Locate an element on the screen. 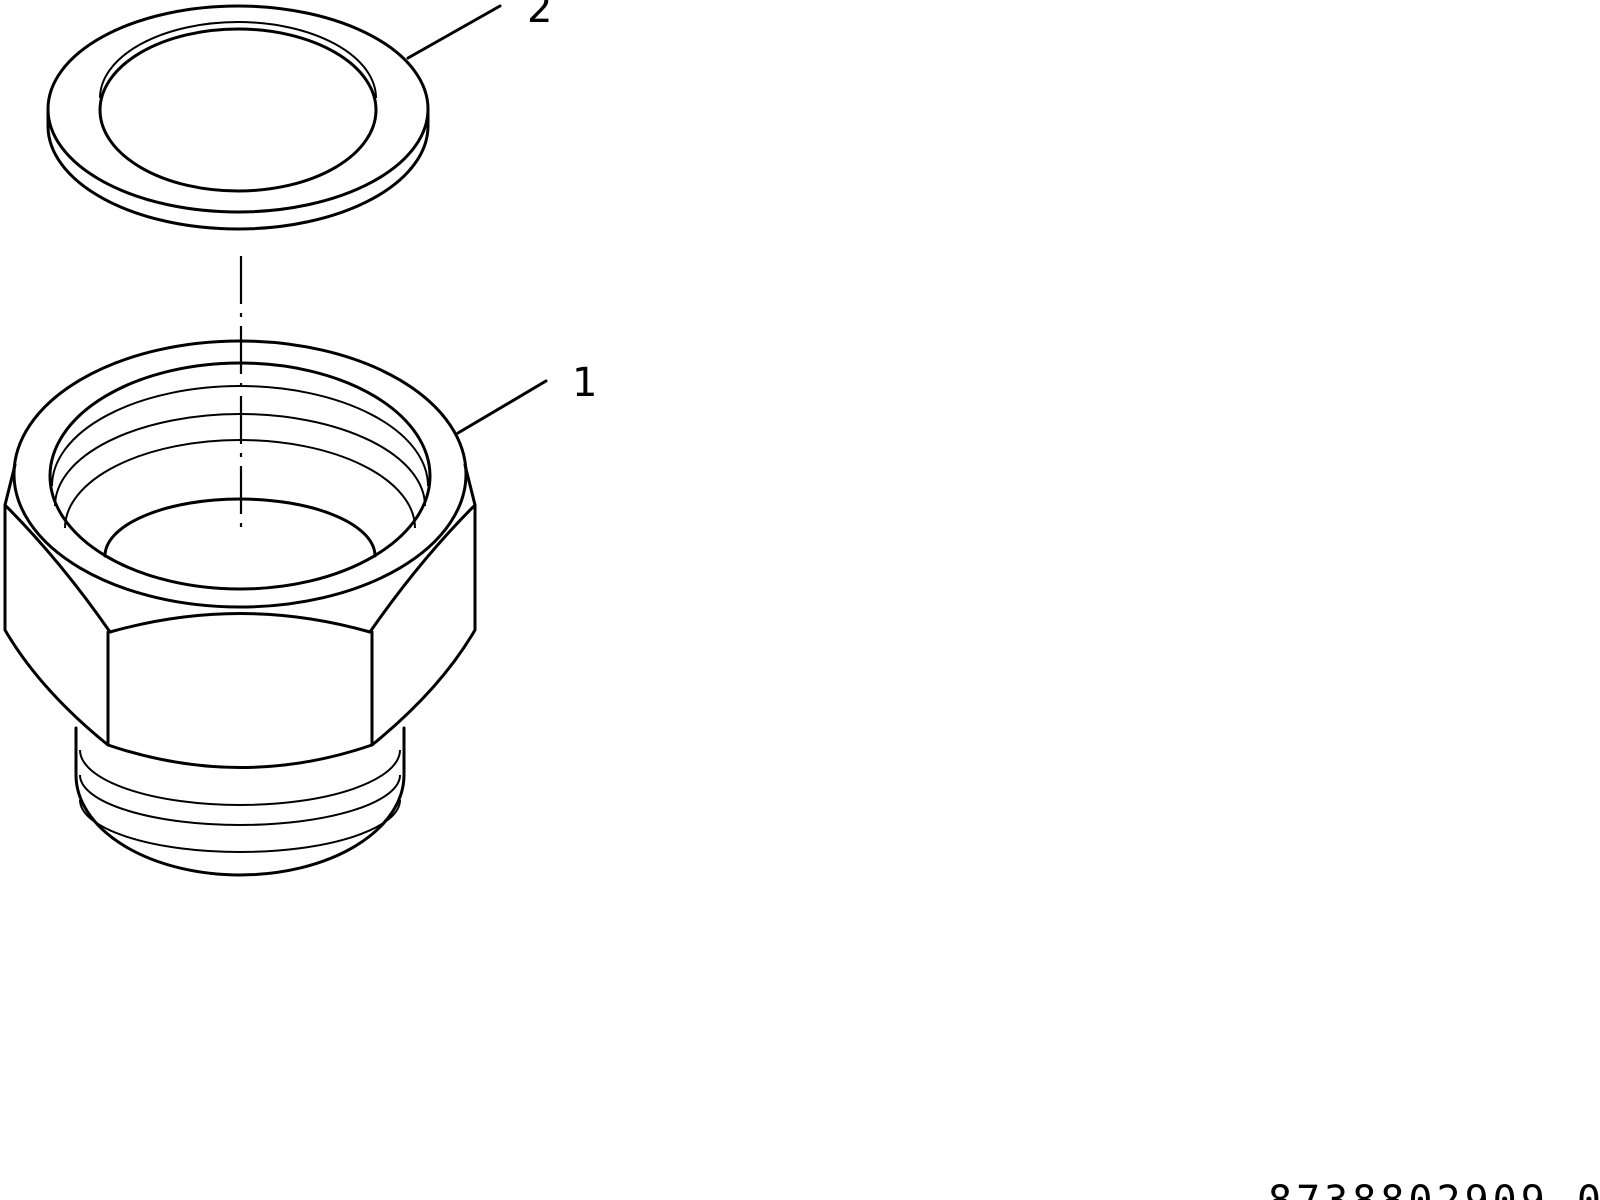  callout-label-1: 1 is located at coordinates (584, 383).